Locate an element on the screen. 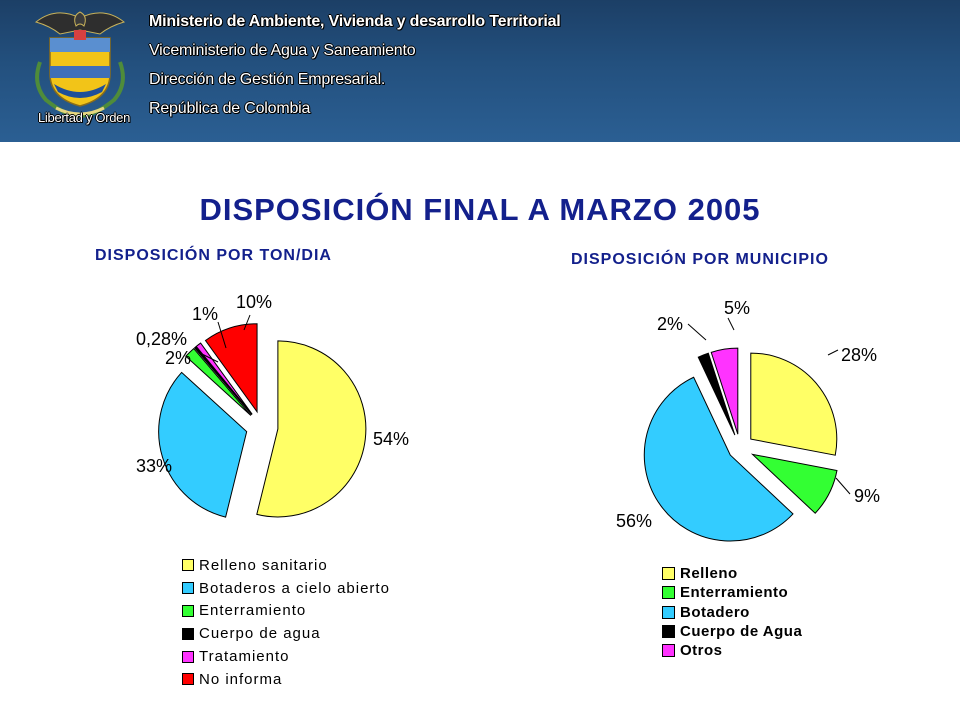 This screenshot has height=720, width=960. pie-slice-botadero is located at coordinates (718, 459).